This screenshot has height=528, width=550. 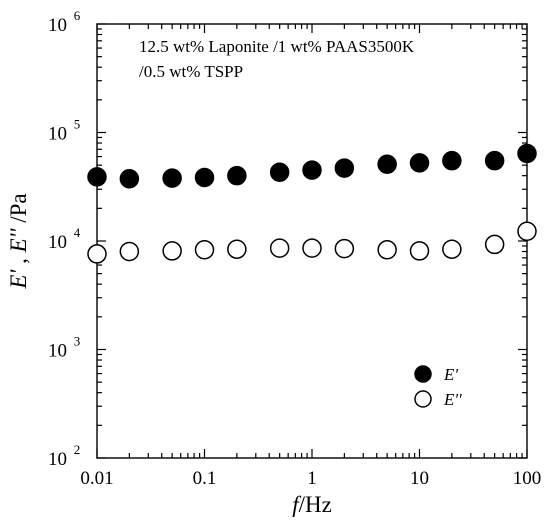 I want to click on x-tick-label: 0.01, so click(x=96, y=478).